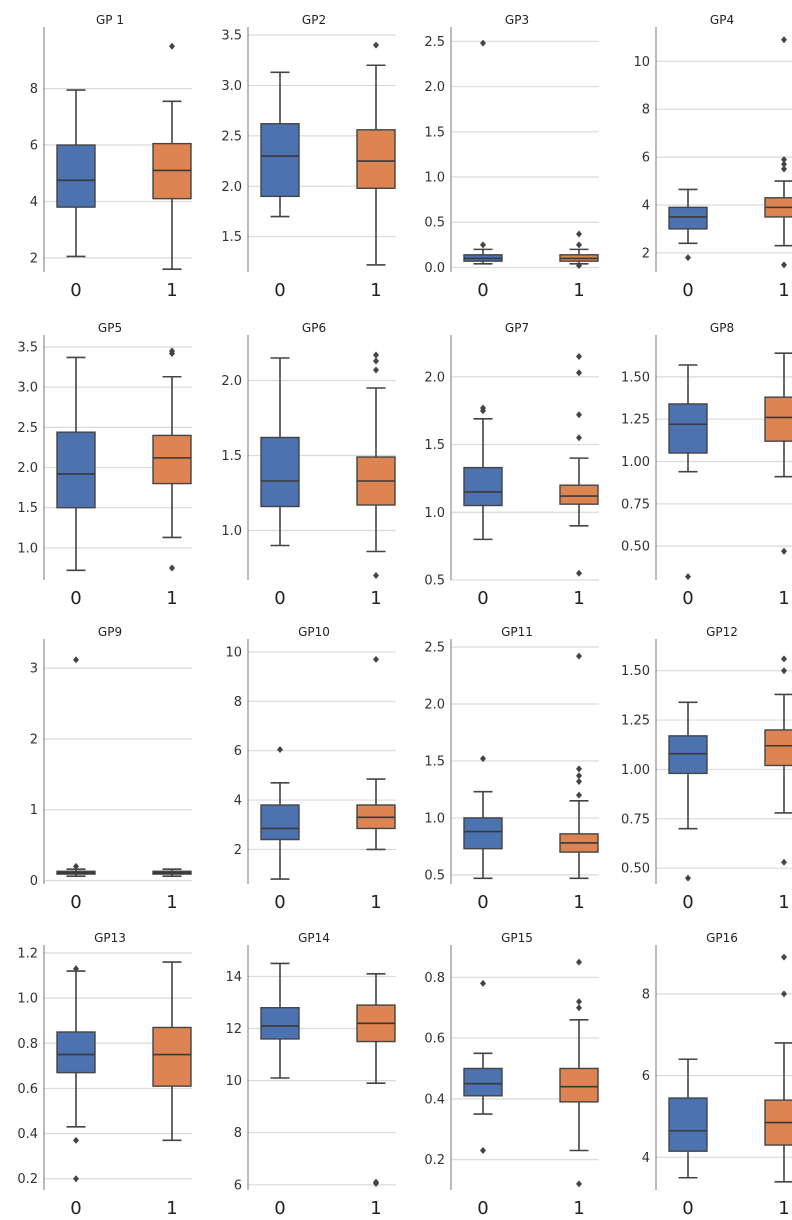 The height and width of the screenshot is (1220, 792). What do you see at coordinates (110, 938) in the screenshot?
I see `panel-title: GP13` at bounding box center [110, 938].